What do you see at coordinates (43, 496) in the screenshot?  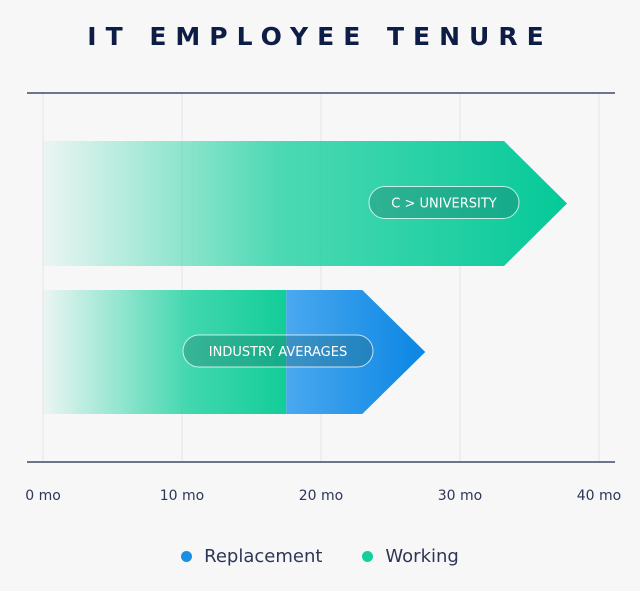 I see `x-tick-label-0: 0 mo` at bounding box center [43, 496].